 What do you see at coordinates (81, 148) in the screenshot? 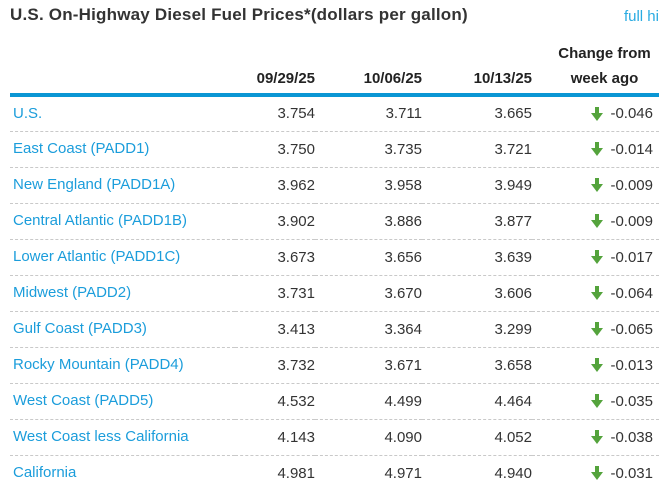
I see `region-link: East Coast (PADD1)` at bounding box center [81, 148].